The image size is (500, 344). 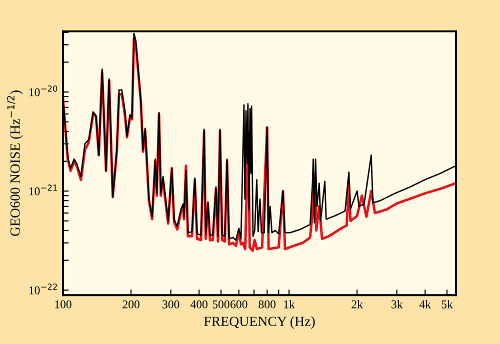 What do you see at coordinates (15, 163) in the screenshot?
I see `y-axis-title: GEO600 NOISE (Hz$^{−1/2}$)` at bounding box center [15, 163].